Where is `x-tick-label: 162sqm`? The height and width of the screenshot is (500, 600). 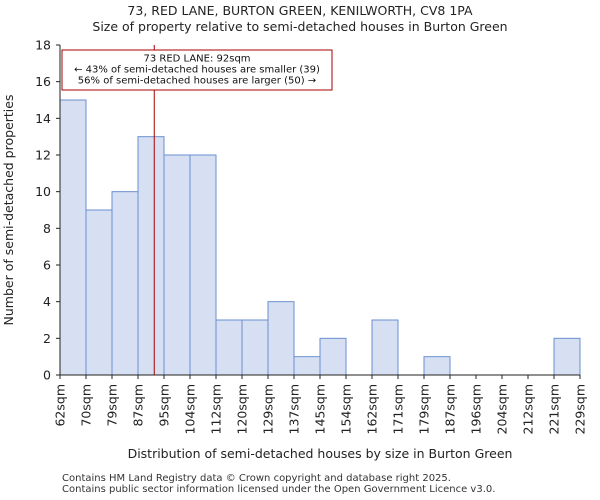
x-tick-label: 162sqm is located at coordinates (372, 409).